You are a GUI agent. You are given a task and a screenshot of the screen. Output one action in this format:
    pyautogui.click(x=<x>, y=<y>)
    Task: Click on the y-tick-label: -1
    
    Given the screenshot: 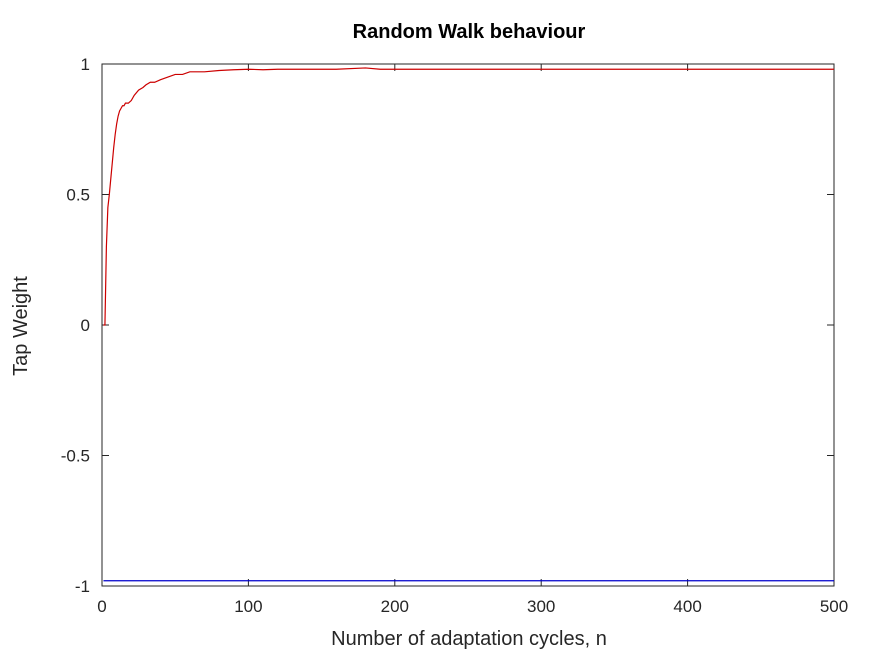 What is the action you would take?
    pyautogui.click(x=82, y=586)
    